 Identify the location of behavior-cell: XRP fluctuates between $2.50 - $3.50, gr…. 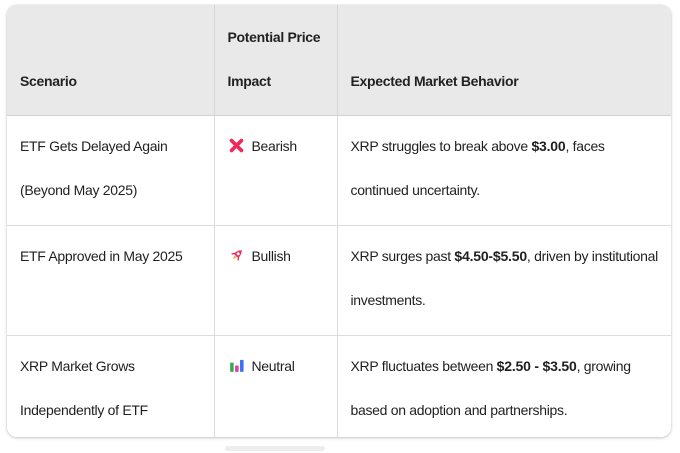
(504, 386).